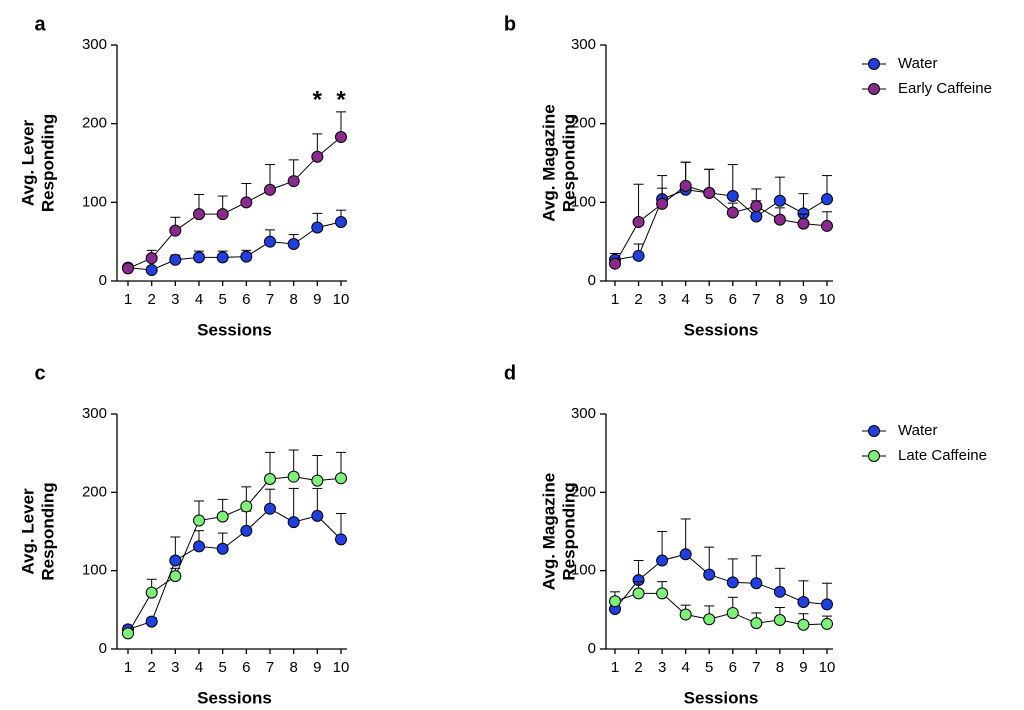  I want to click on legend-label: Water, so click(917, 63).